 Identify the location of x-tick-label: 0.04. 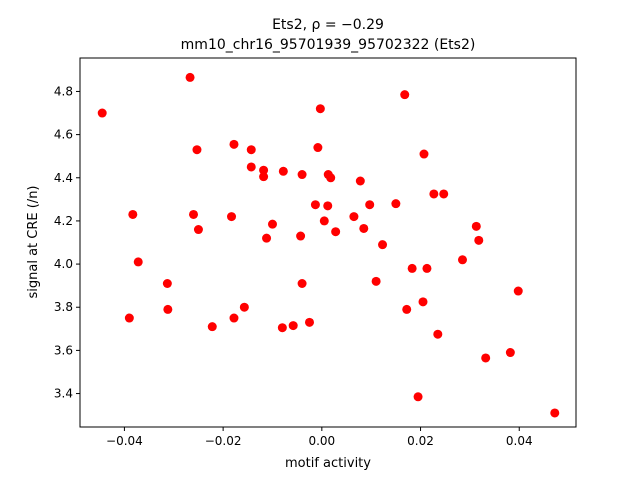
(519, 441).